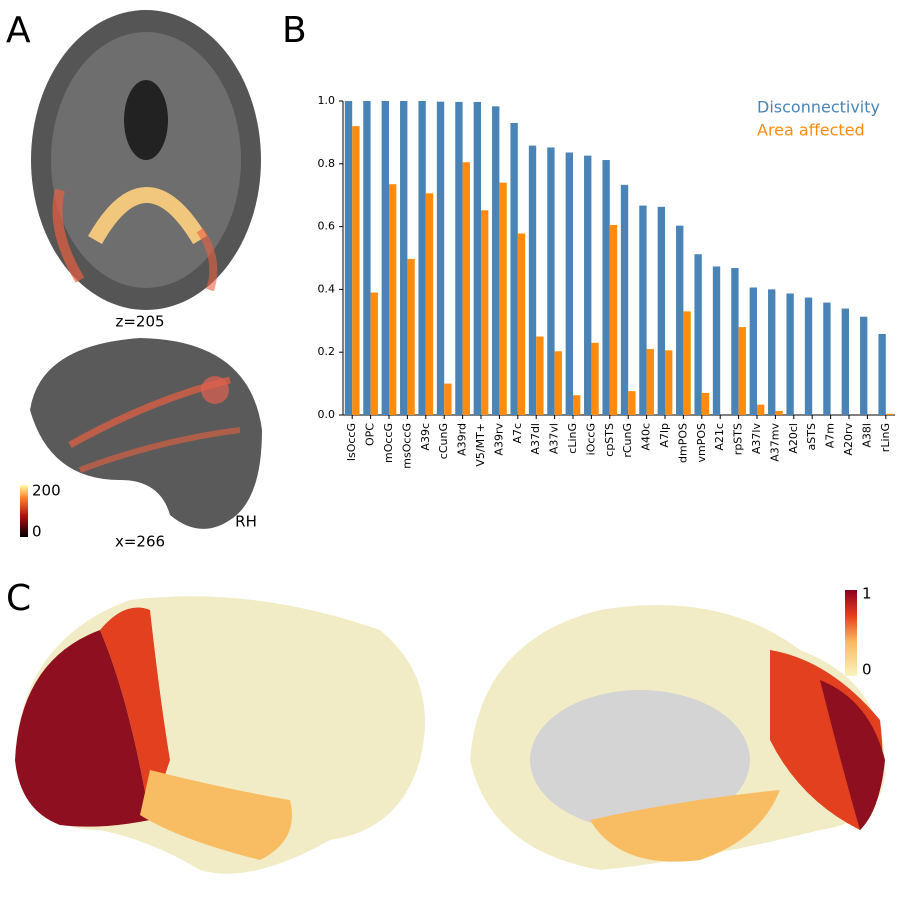 This screenshot has width=907, height=900. I want to click on x-tick-label: A38l, so click(866, 435).